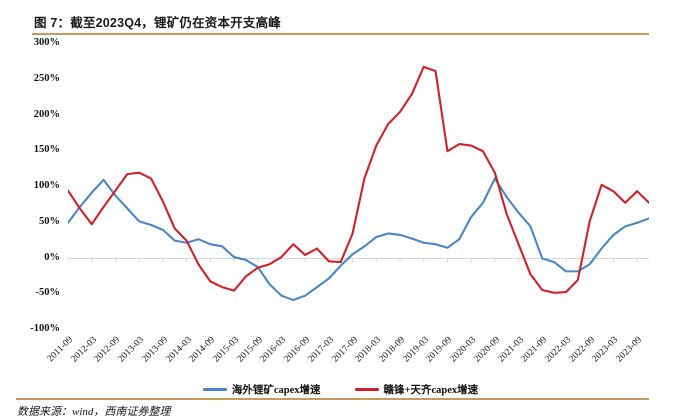 Image resolution: width=681 pixels, height=420 pixels. I want to click on chart-legend: 海外锂矿capex增速 赣锋+天齐capex增速, so click(340, 389).